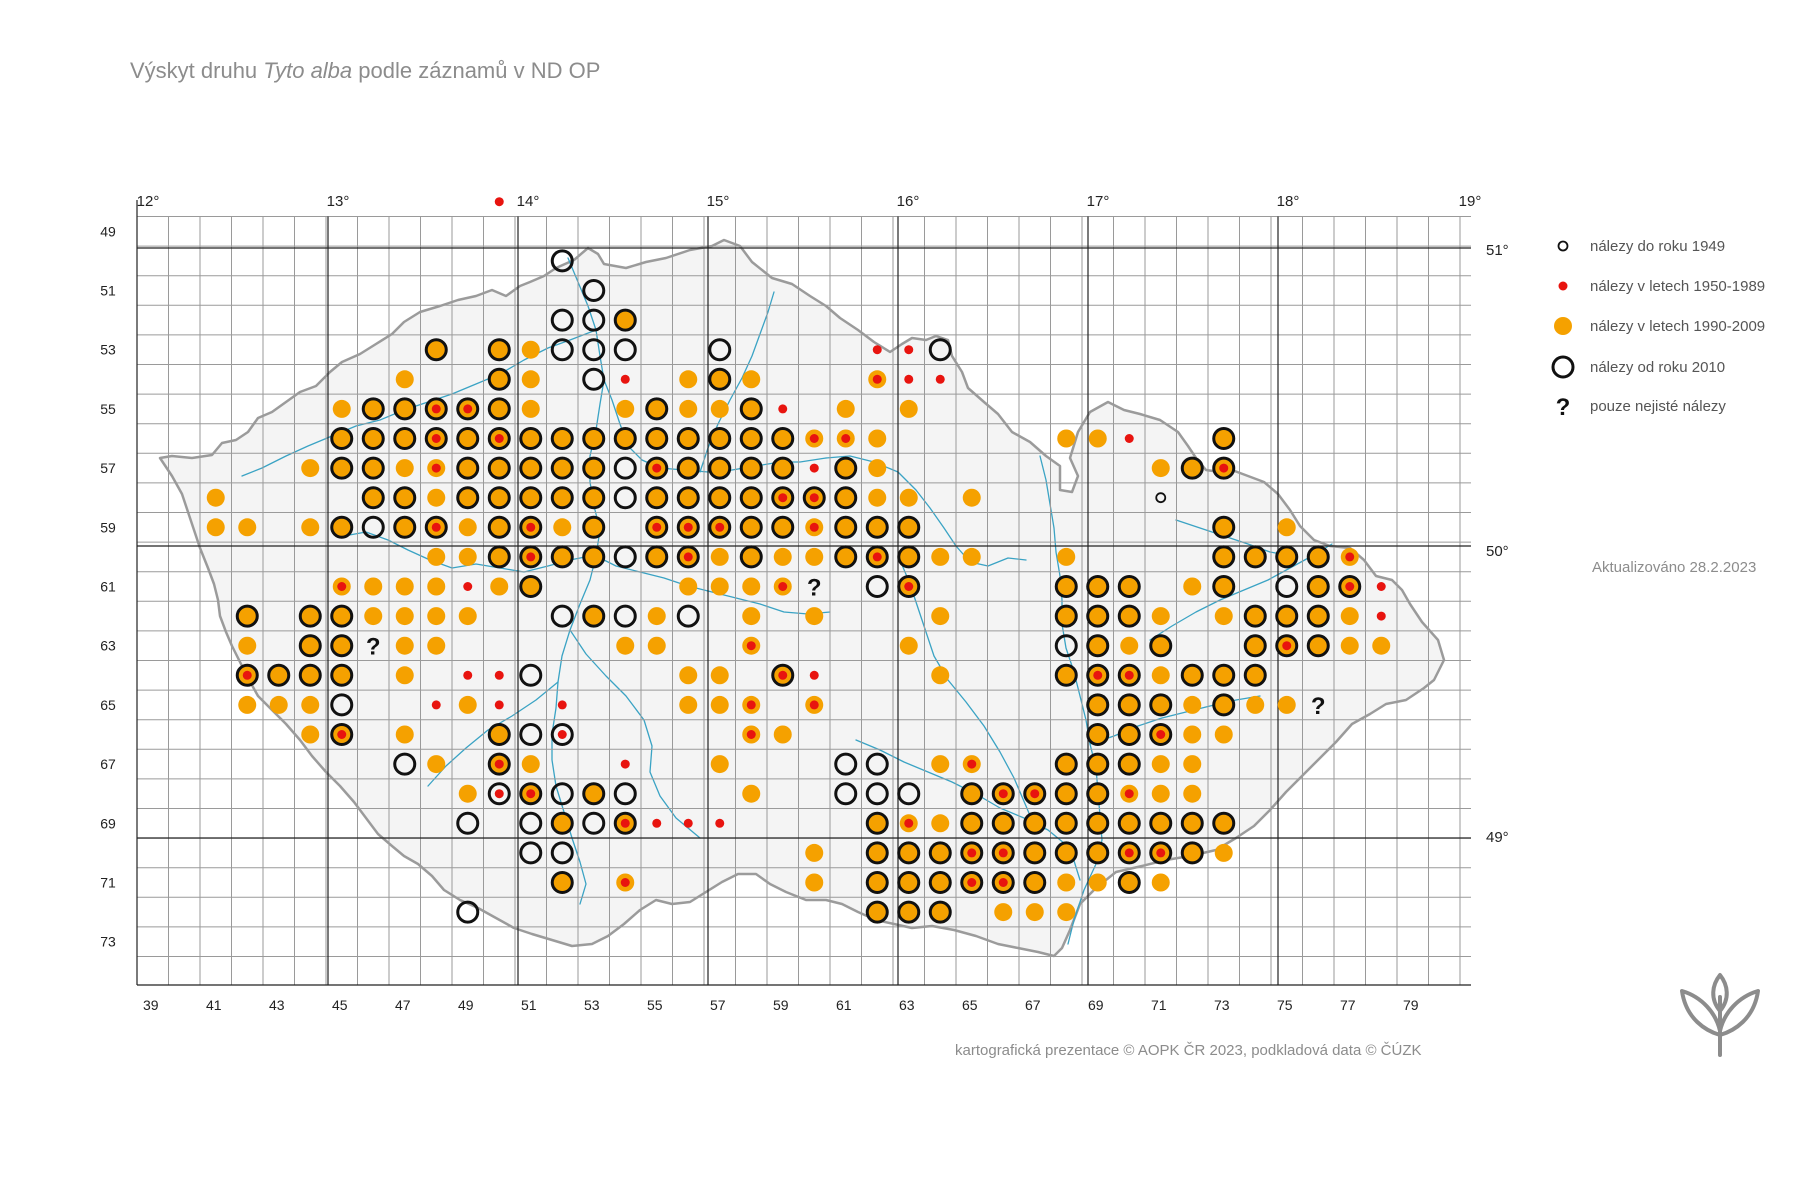 The image size is (1800, 1200). What do you see at coordinates (1470, 201) in the screenshot?
I see `top-degree-label: 19°` at bounding box center [1470, 201].